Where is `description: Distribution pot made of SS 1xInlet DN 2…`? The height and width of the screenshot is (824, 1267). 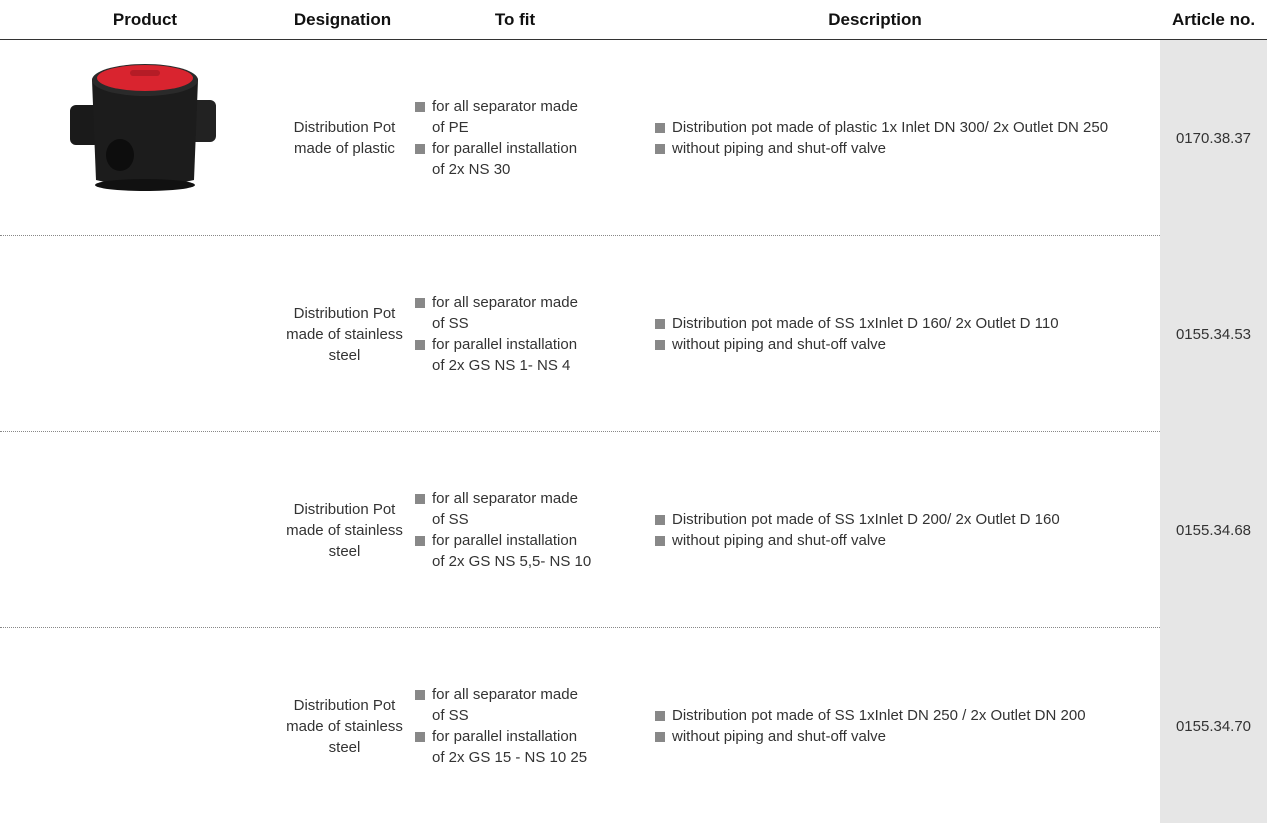 description: Distribution pot made of SS 1xInlet DN 2… is located at coordinates (890, 726).